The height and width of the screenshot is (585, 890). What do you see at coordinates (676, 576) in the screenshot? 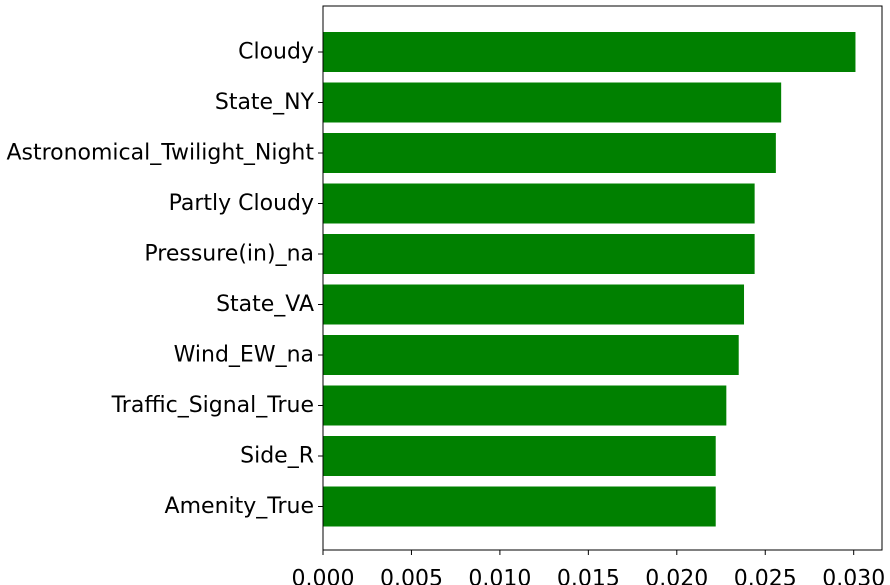
I see `x-tick-label-4: 0.020` at bounding box center [676, 576].